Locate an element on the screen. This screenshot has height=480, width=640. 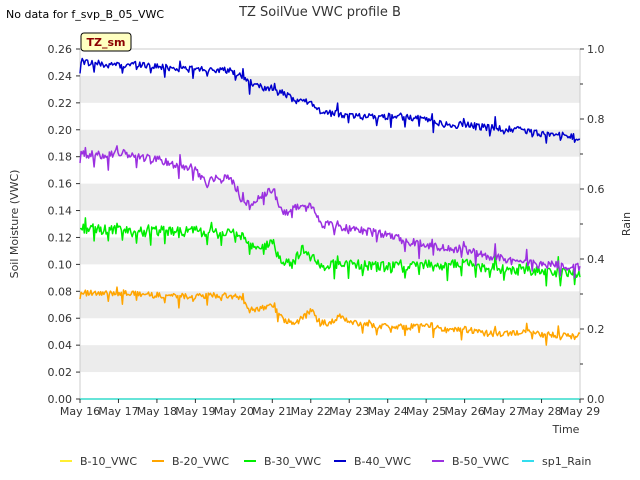
x-tick-label: May 17 is located at coordinates (118, 411).